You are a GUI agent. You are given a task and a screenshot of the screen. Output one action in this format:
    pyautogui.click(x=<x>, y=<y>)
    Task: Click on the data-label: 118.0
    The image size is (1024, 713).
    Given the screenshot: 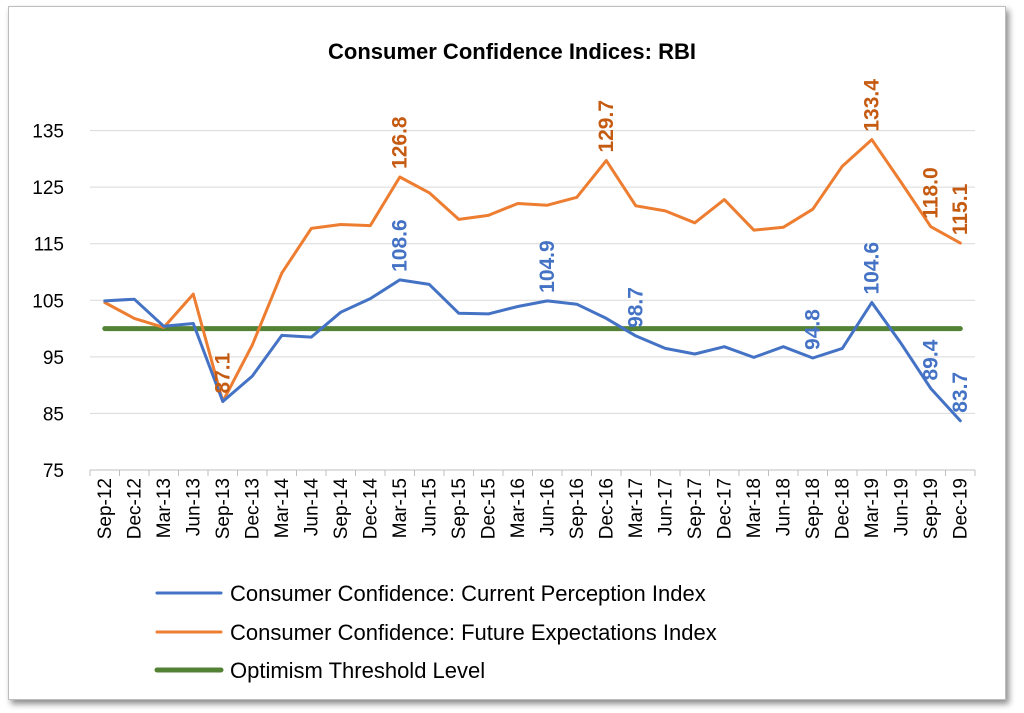 What is the action you would take?
    pyautogui.click(x=931, y=192)
    